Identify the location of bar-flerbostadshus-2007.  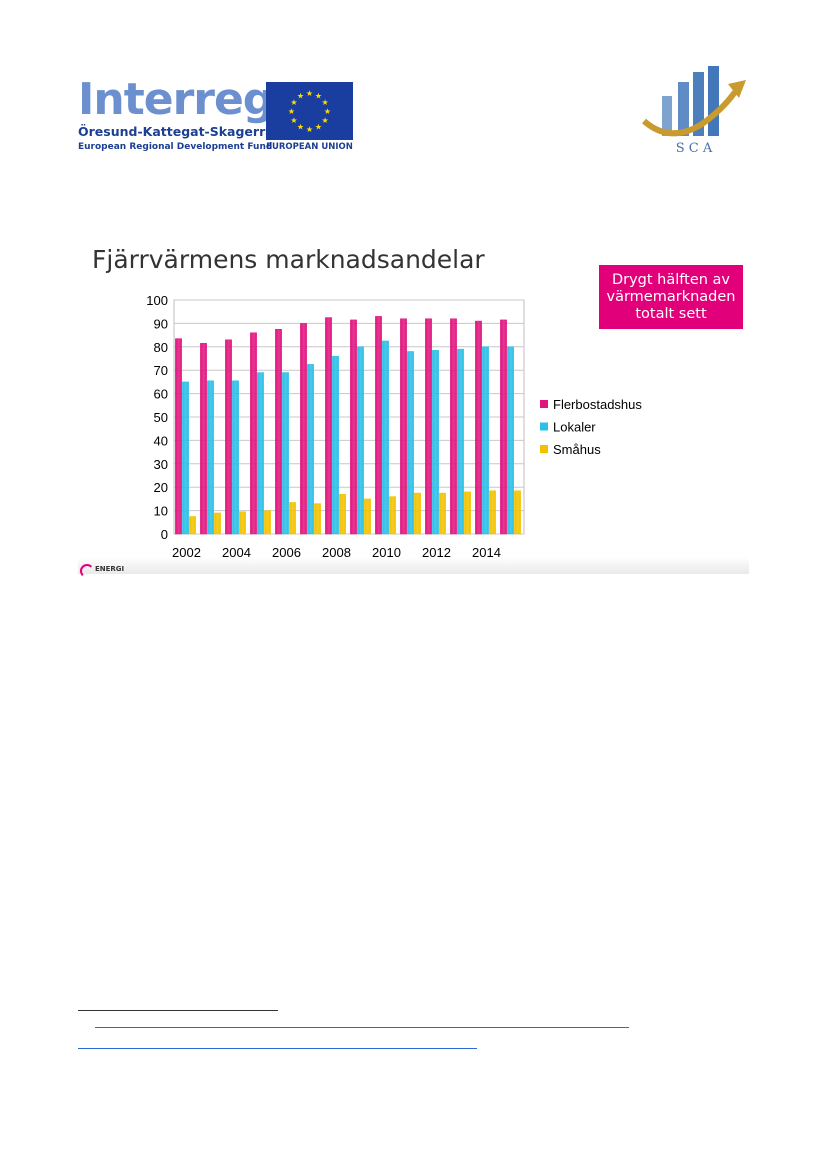
(303, 429).